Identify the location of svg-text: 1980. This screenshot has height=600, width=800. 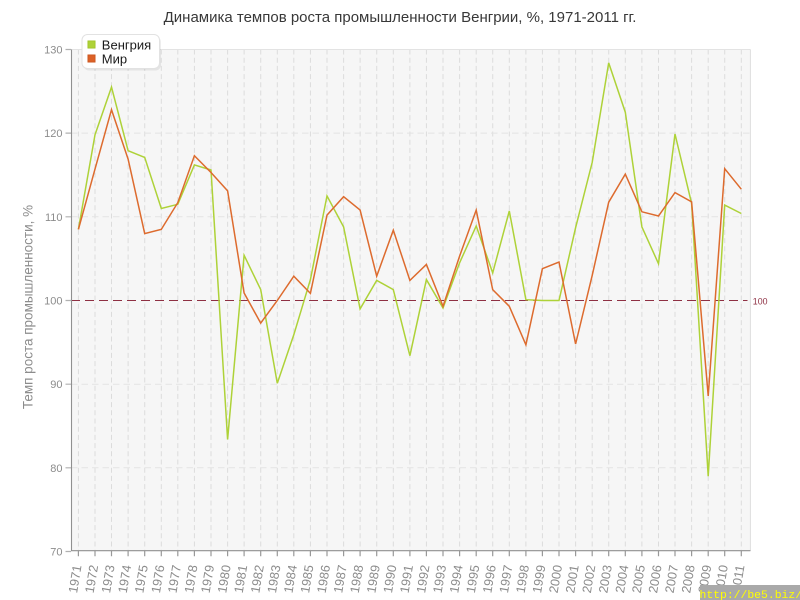
(224, 579).